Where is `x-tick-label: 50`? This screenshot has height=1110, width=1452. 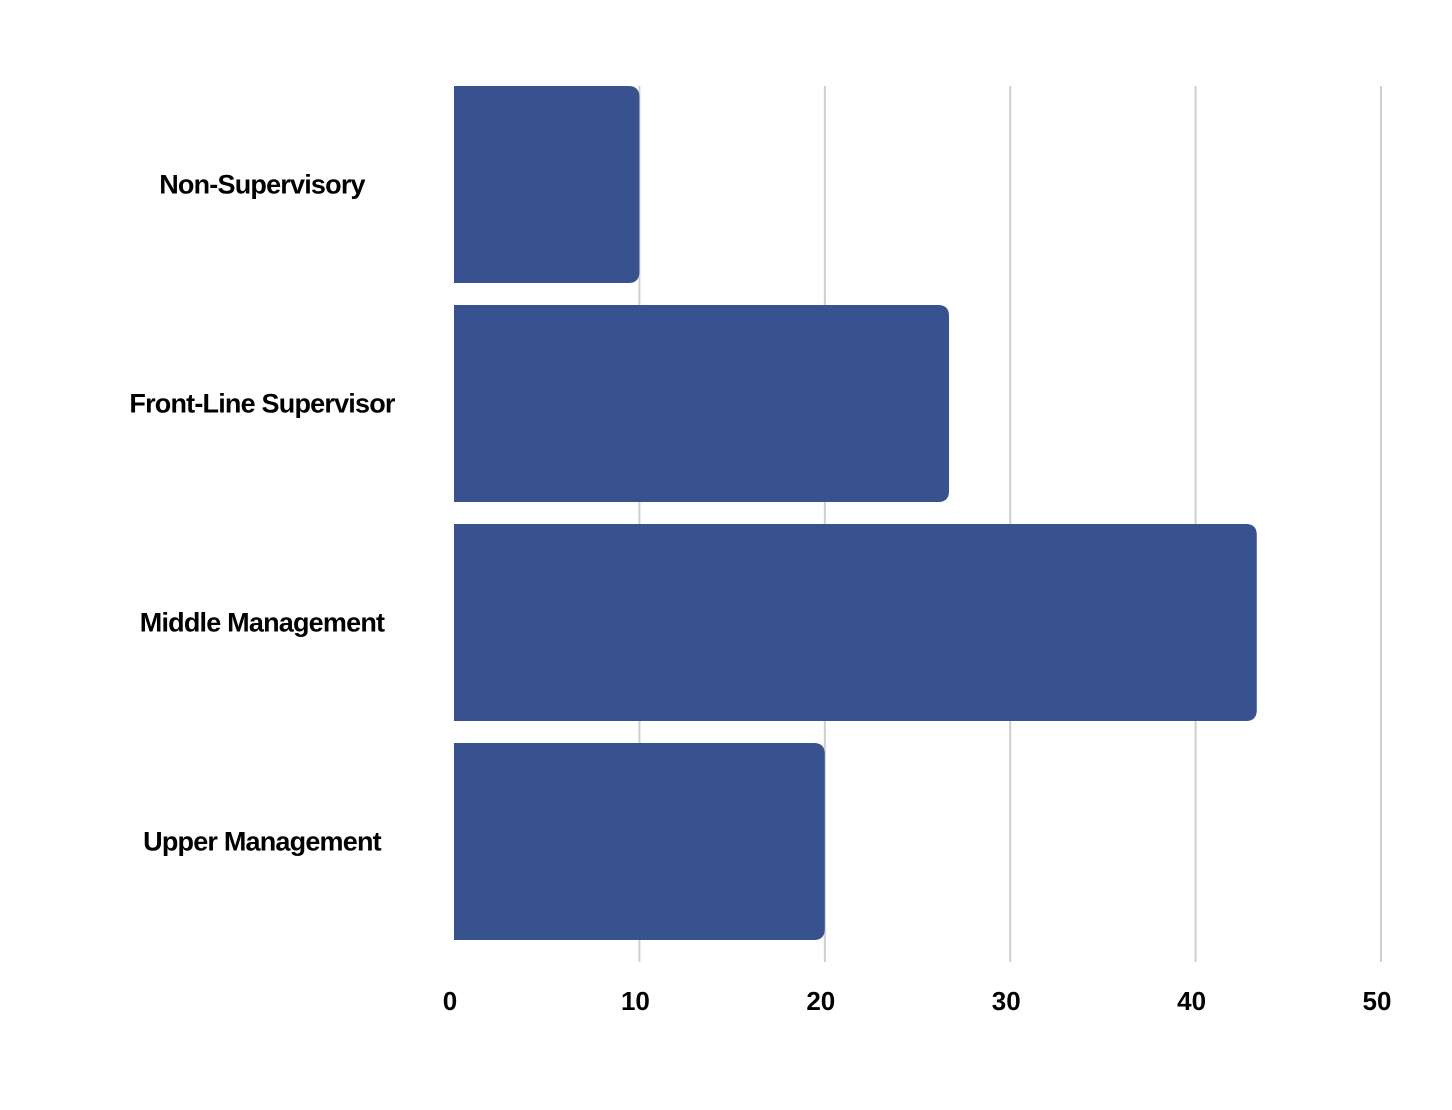 x-tick-label: 50 is located at coordinates (1377, 1001).